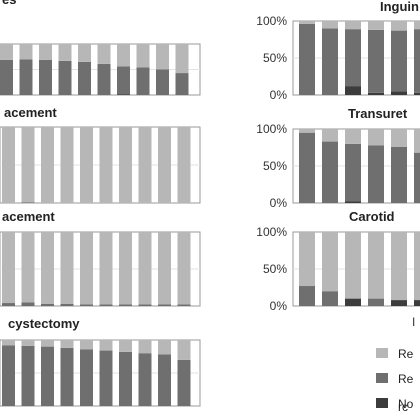  Describe the element at coordinates (403, 407) in the screenshot. I see `legend-label-continuation: rc` at that location.